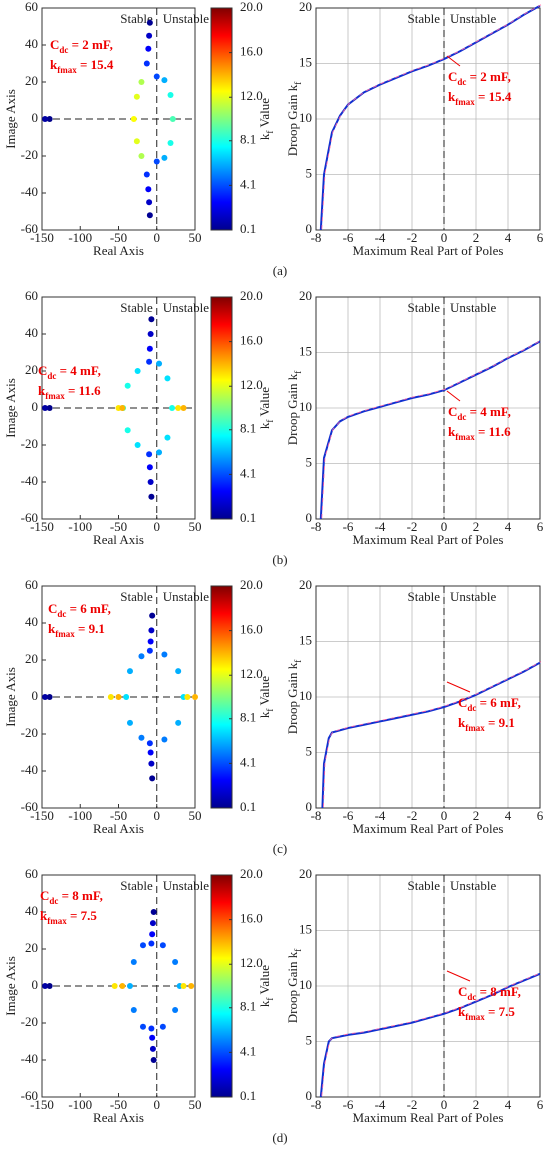 The height and width of the screenshot is (1153, 550). Describe the element at coordinates (348, 1104) in the screenshot. I see `x-tick-label: -6` at that location.